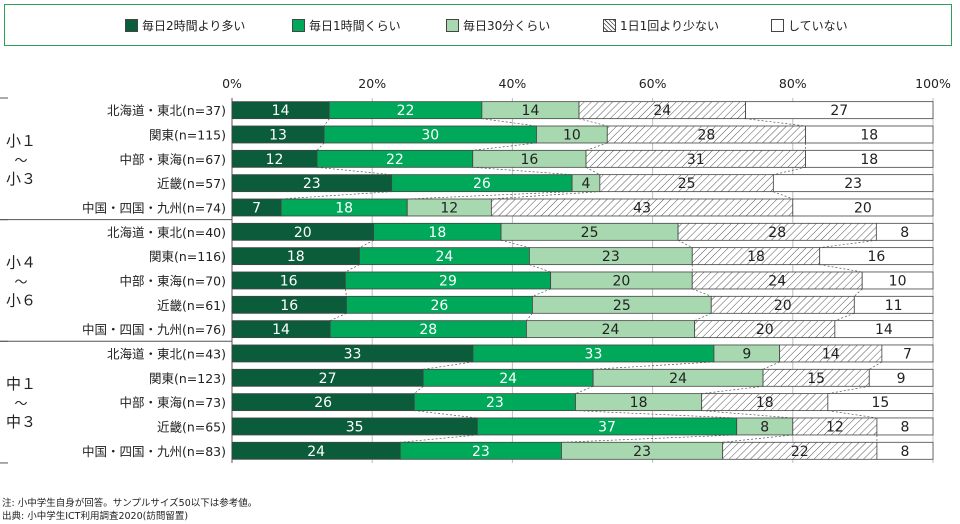 Image resolution: width=960 pixels, height=524 pixels. I want to click on data-label: 31, so click(696, 160).